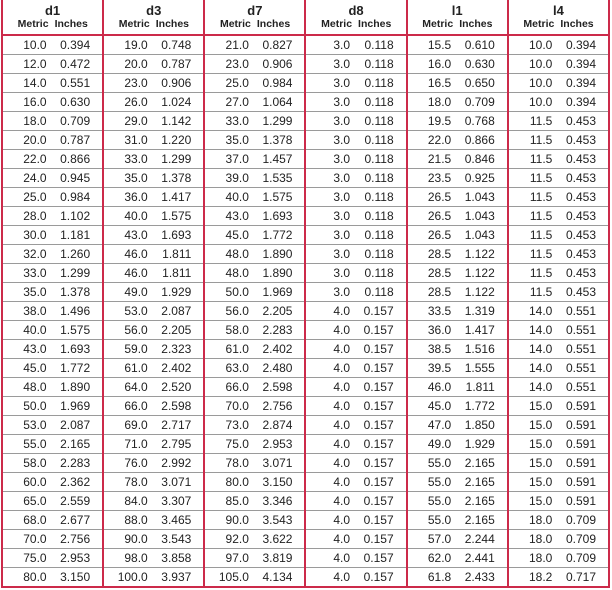 The height and width of the screenshot is (590, 612). What do you see at coordinates (584, 501) in the screenshot?
I see `l4-inches-cell: 0.591` at bounding box center [584, 501].